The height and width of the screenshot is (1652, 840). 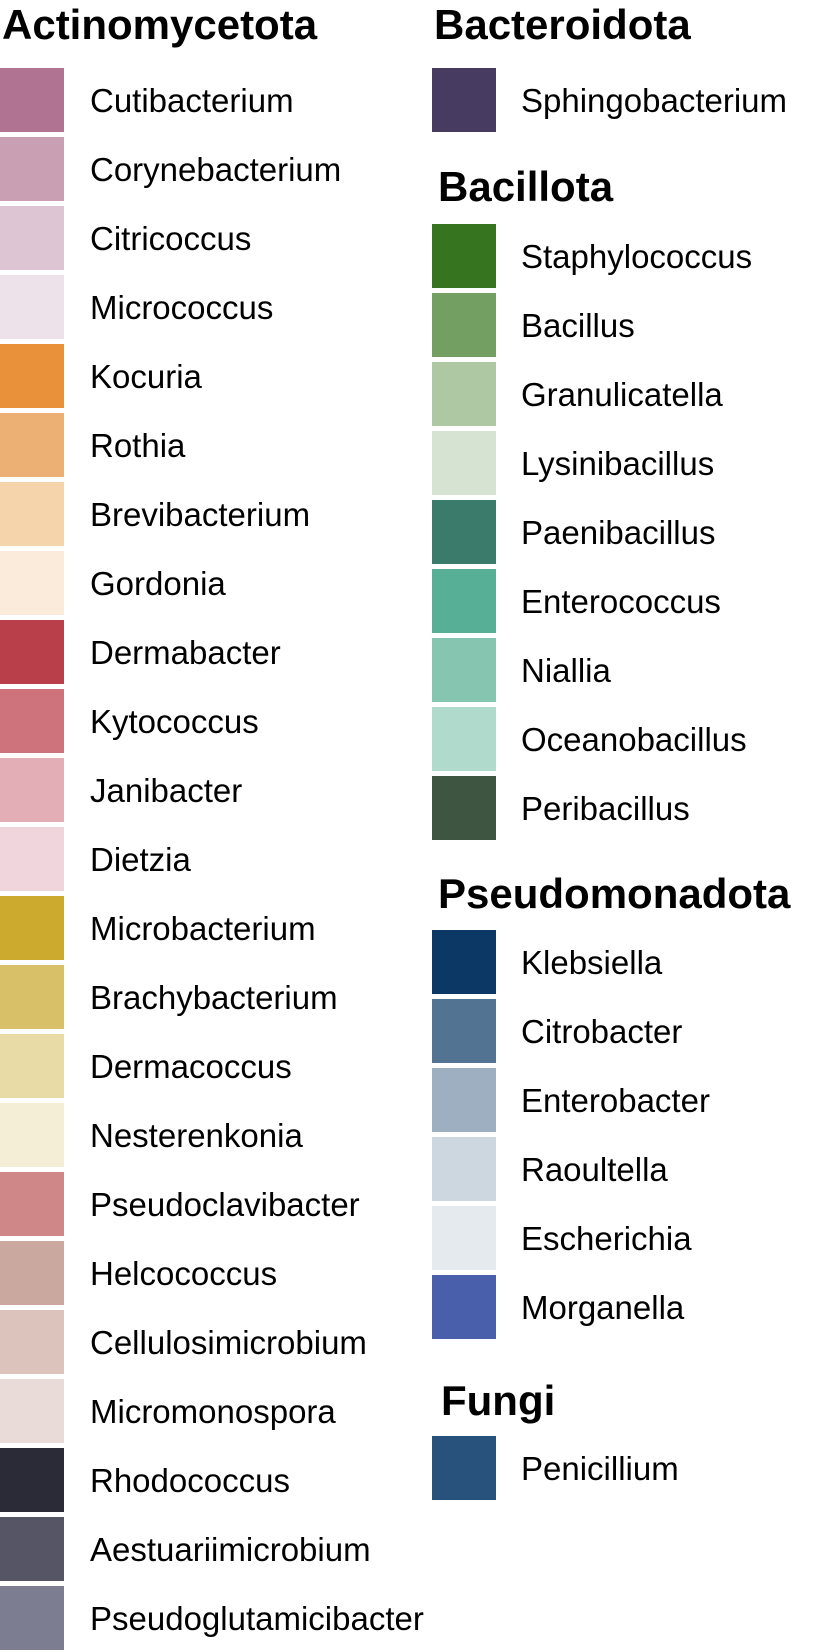 What do you see at coordinates (602, 1031) in the screenshot?
I see `legend-label-citrobacter: Citrobacter` at bounding box center [602, 1031].